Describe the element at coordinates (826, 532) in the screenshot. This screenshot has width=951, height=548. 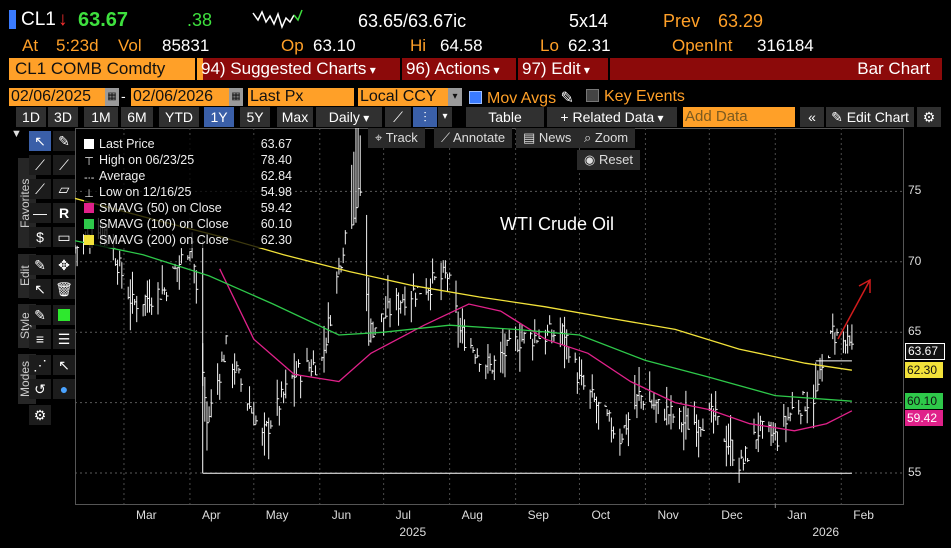
I see `year-label: 2026` at that location.